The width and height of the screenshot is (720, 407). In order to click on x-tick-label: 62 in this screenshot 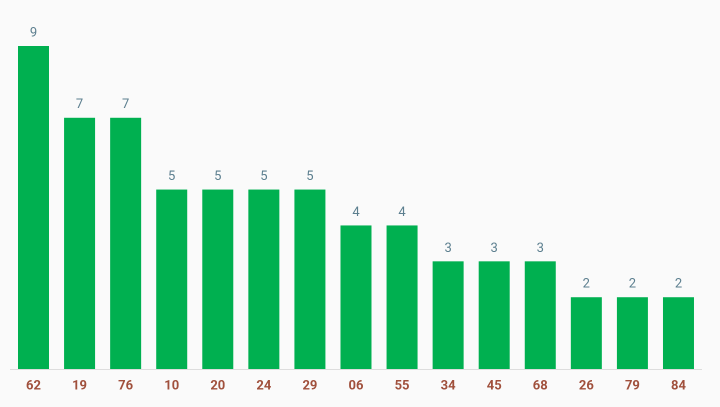, I will do `click(33, 385)`.